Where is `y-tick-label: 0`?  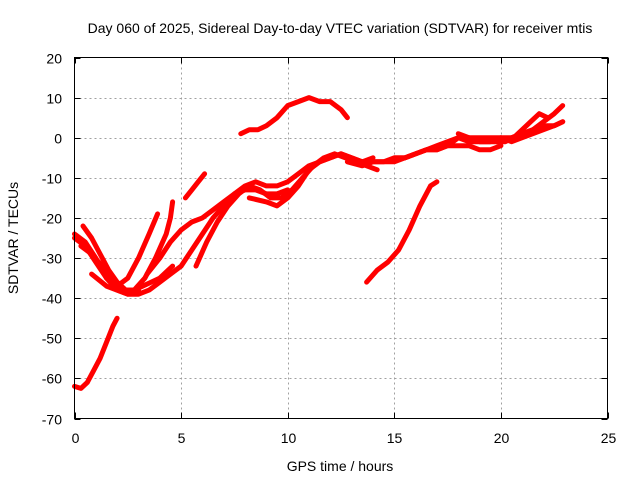
y-tick-label: 0 is located at coordinates (58, 139).